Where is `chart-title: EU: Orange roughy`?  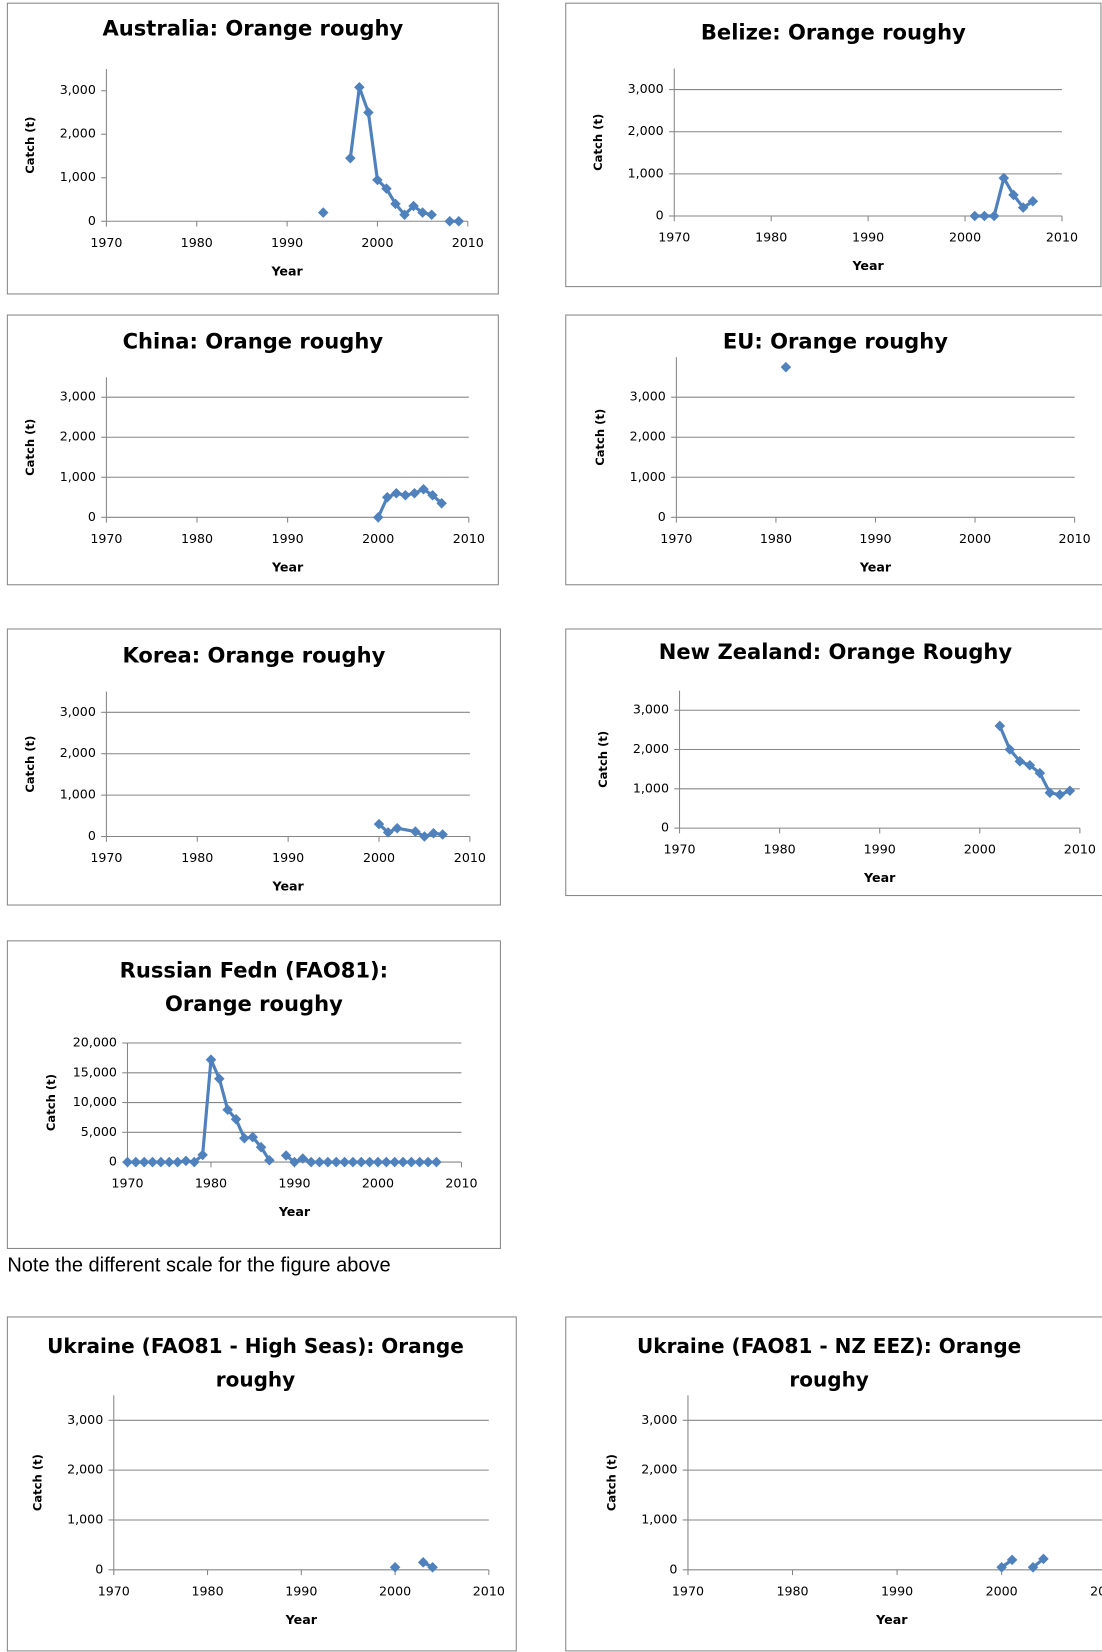
chart-title: EU: Orange roughy is located at coordinates (835, 340).